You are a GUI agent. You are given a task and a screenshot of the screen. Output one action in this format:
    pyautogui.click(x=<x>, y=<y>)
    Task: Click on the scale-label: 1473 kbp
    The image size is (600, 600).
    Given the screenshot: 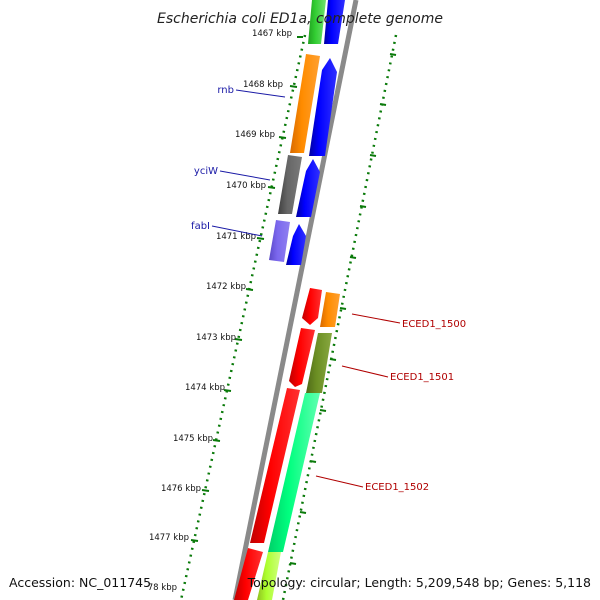 What is the action you would take?
    pyautogui.click(x=216, y=338)
    